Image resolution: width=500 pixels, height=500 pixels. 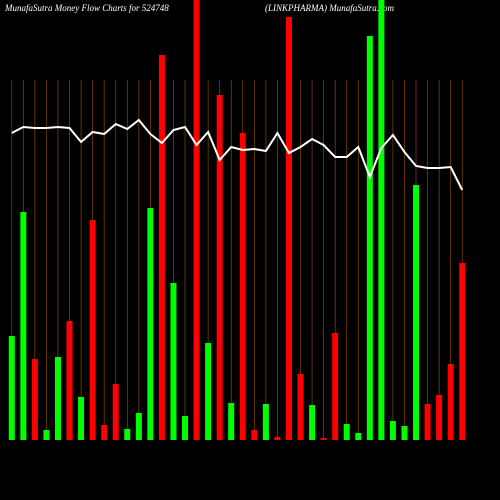 What do you see at coordinates (237, 154) in the screenshot?
I see `trend-line` at bounding box center [237, 154].